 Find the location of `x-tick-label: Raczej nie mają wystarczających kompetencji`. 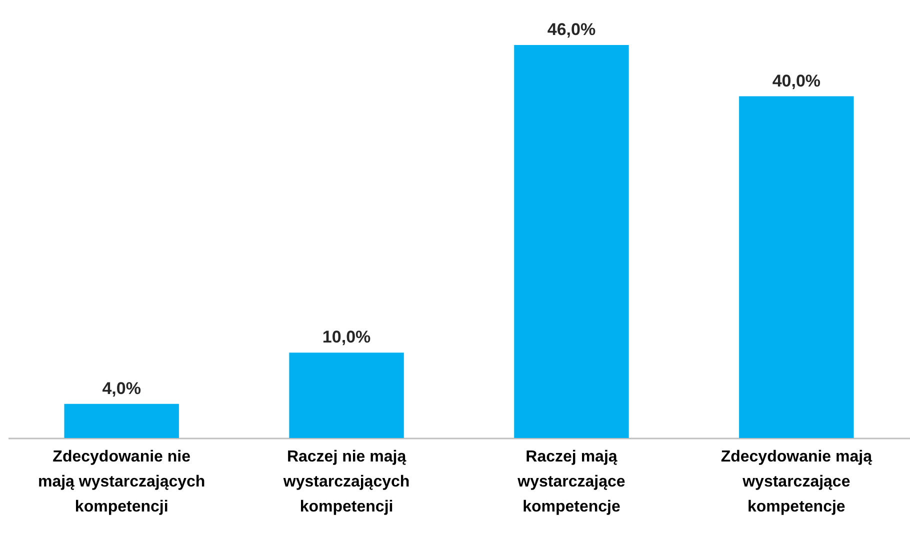

x-tick-label: Raczej nie mają wystarczających kompetencji is located at coordinates (346, 482).